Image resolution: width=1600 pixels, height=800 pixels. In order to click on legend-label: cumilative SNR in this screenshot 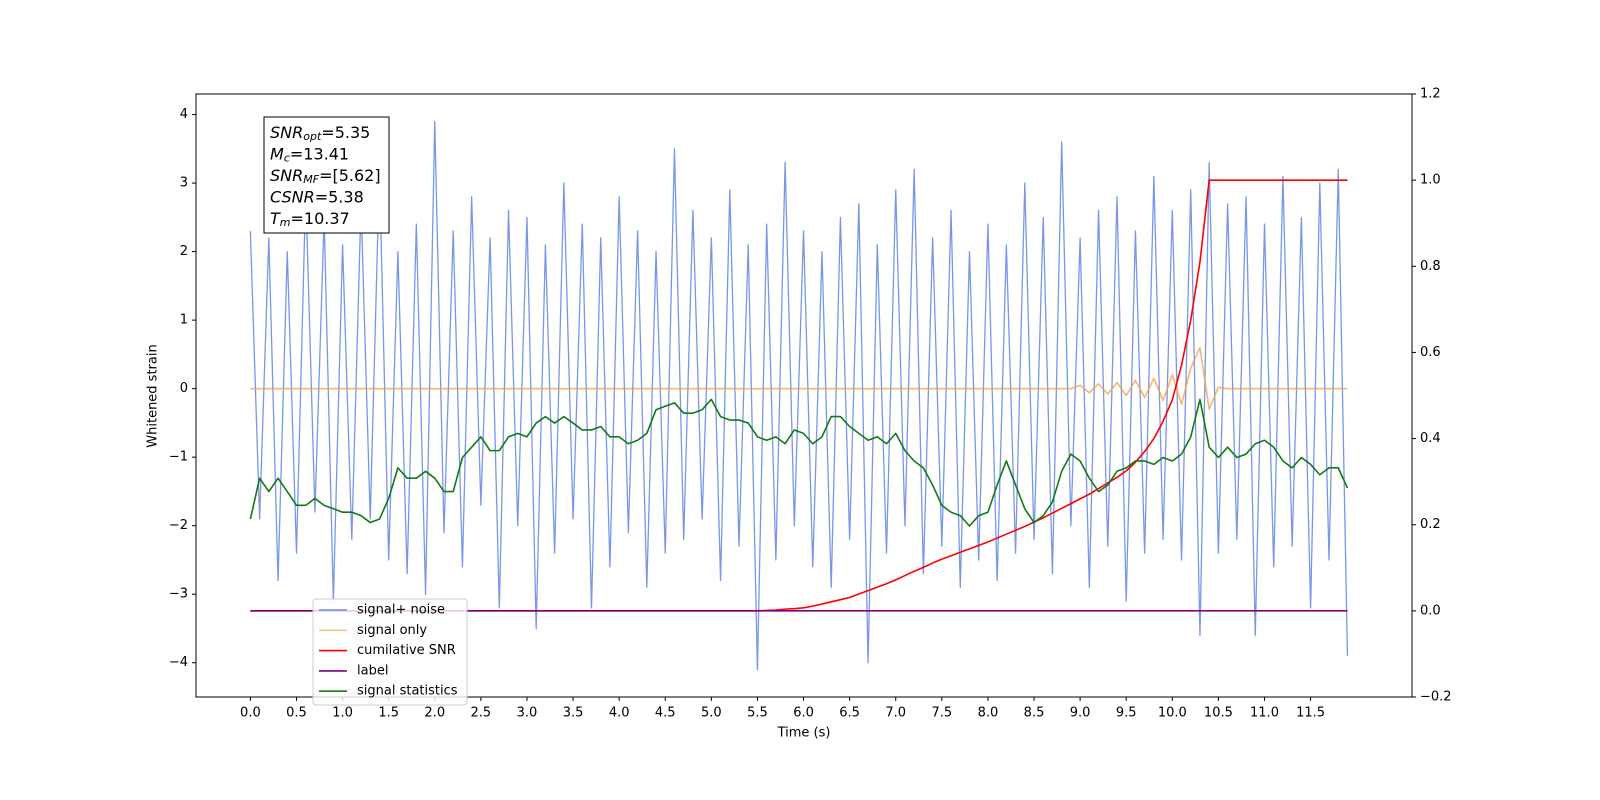, I will do `click(406, 650)`.